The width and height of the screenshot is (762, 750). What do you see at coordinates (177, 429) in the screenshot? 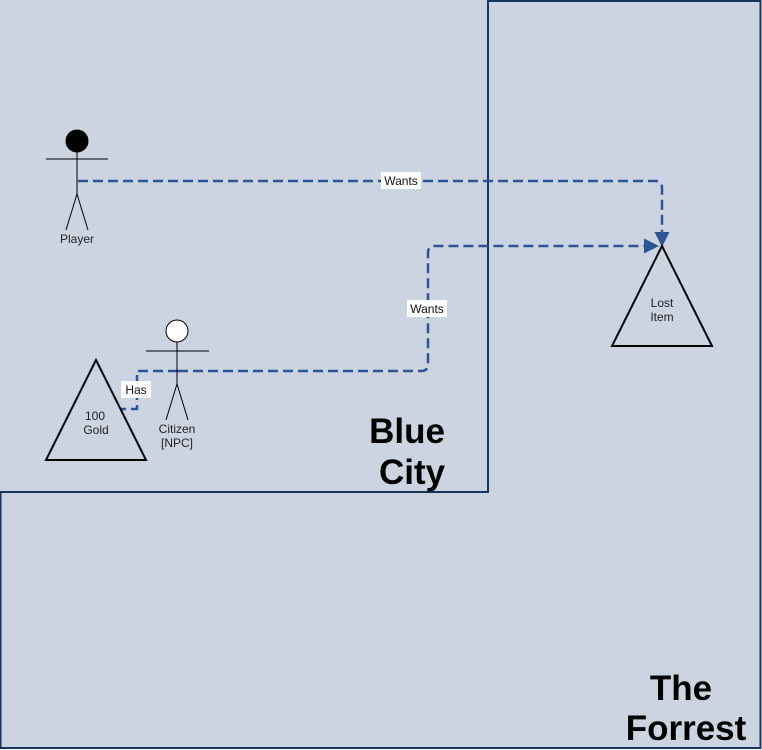
I see `citizen-label-line1: Citizen` at bounding box center [177, 429].